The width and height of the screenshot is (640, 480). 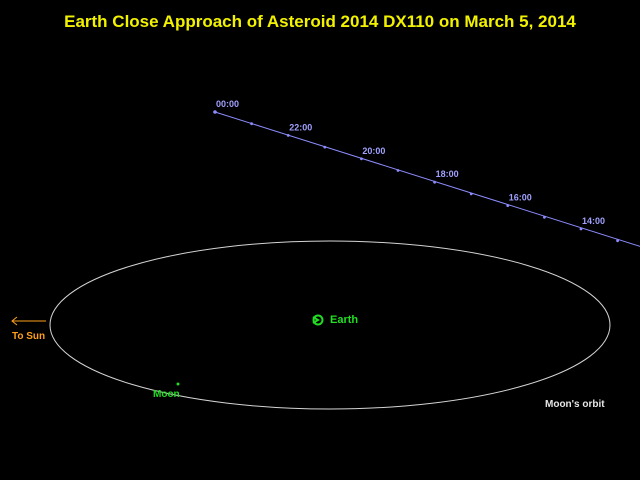 I want to click on sun-direction-arrow-icon, so click(x=28, y=321).